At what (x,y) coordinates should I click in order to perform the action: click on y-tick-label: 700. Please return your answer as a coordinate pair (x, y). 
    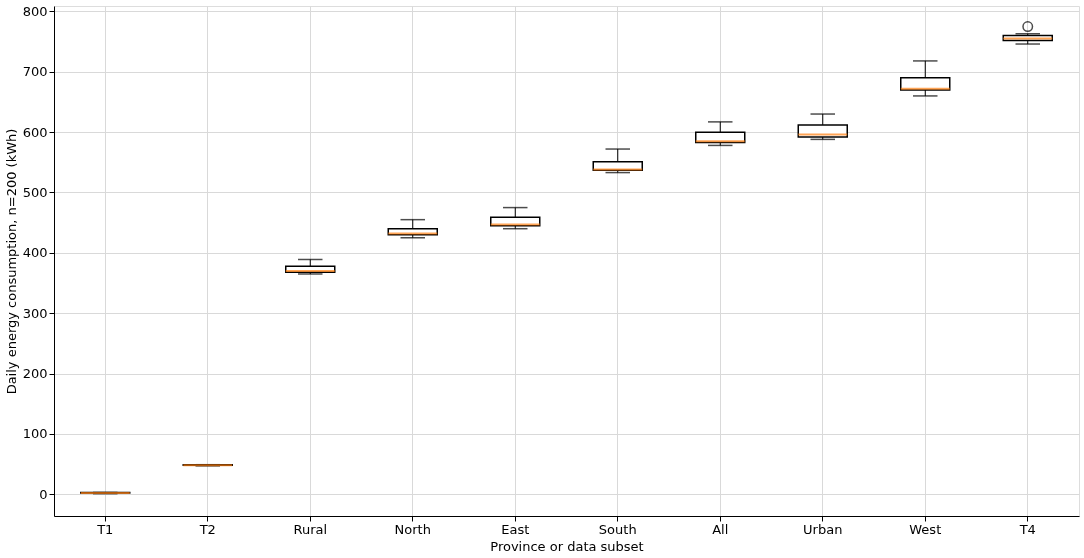
    Looking at the image, I should click on (35, 72).